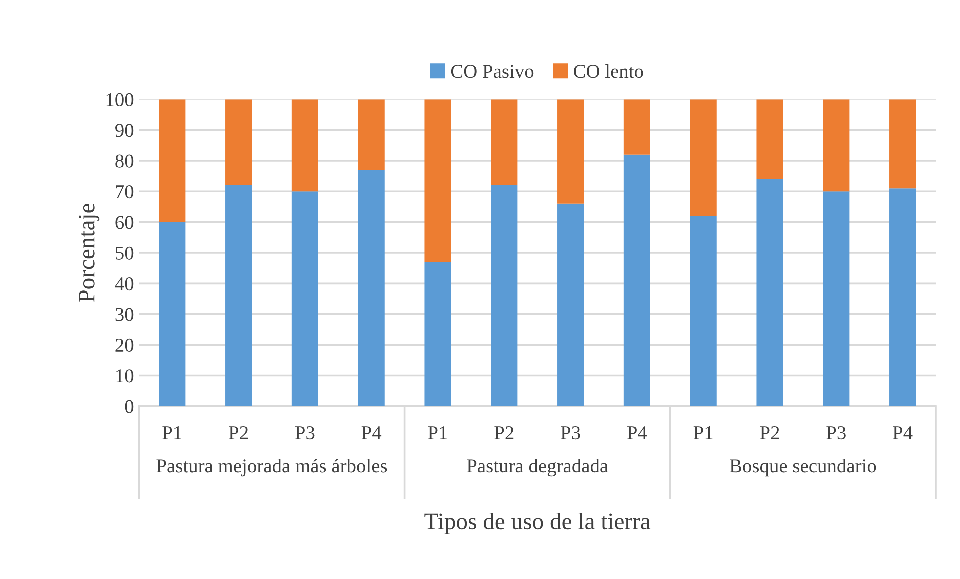 The height and width of the screenshot is (579, 960). Describe the element at coordinates (124, 284) in the screenshot. I see `y-tick-label: 40` at that location.